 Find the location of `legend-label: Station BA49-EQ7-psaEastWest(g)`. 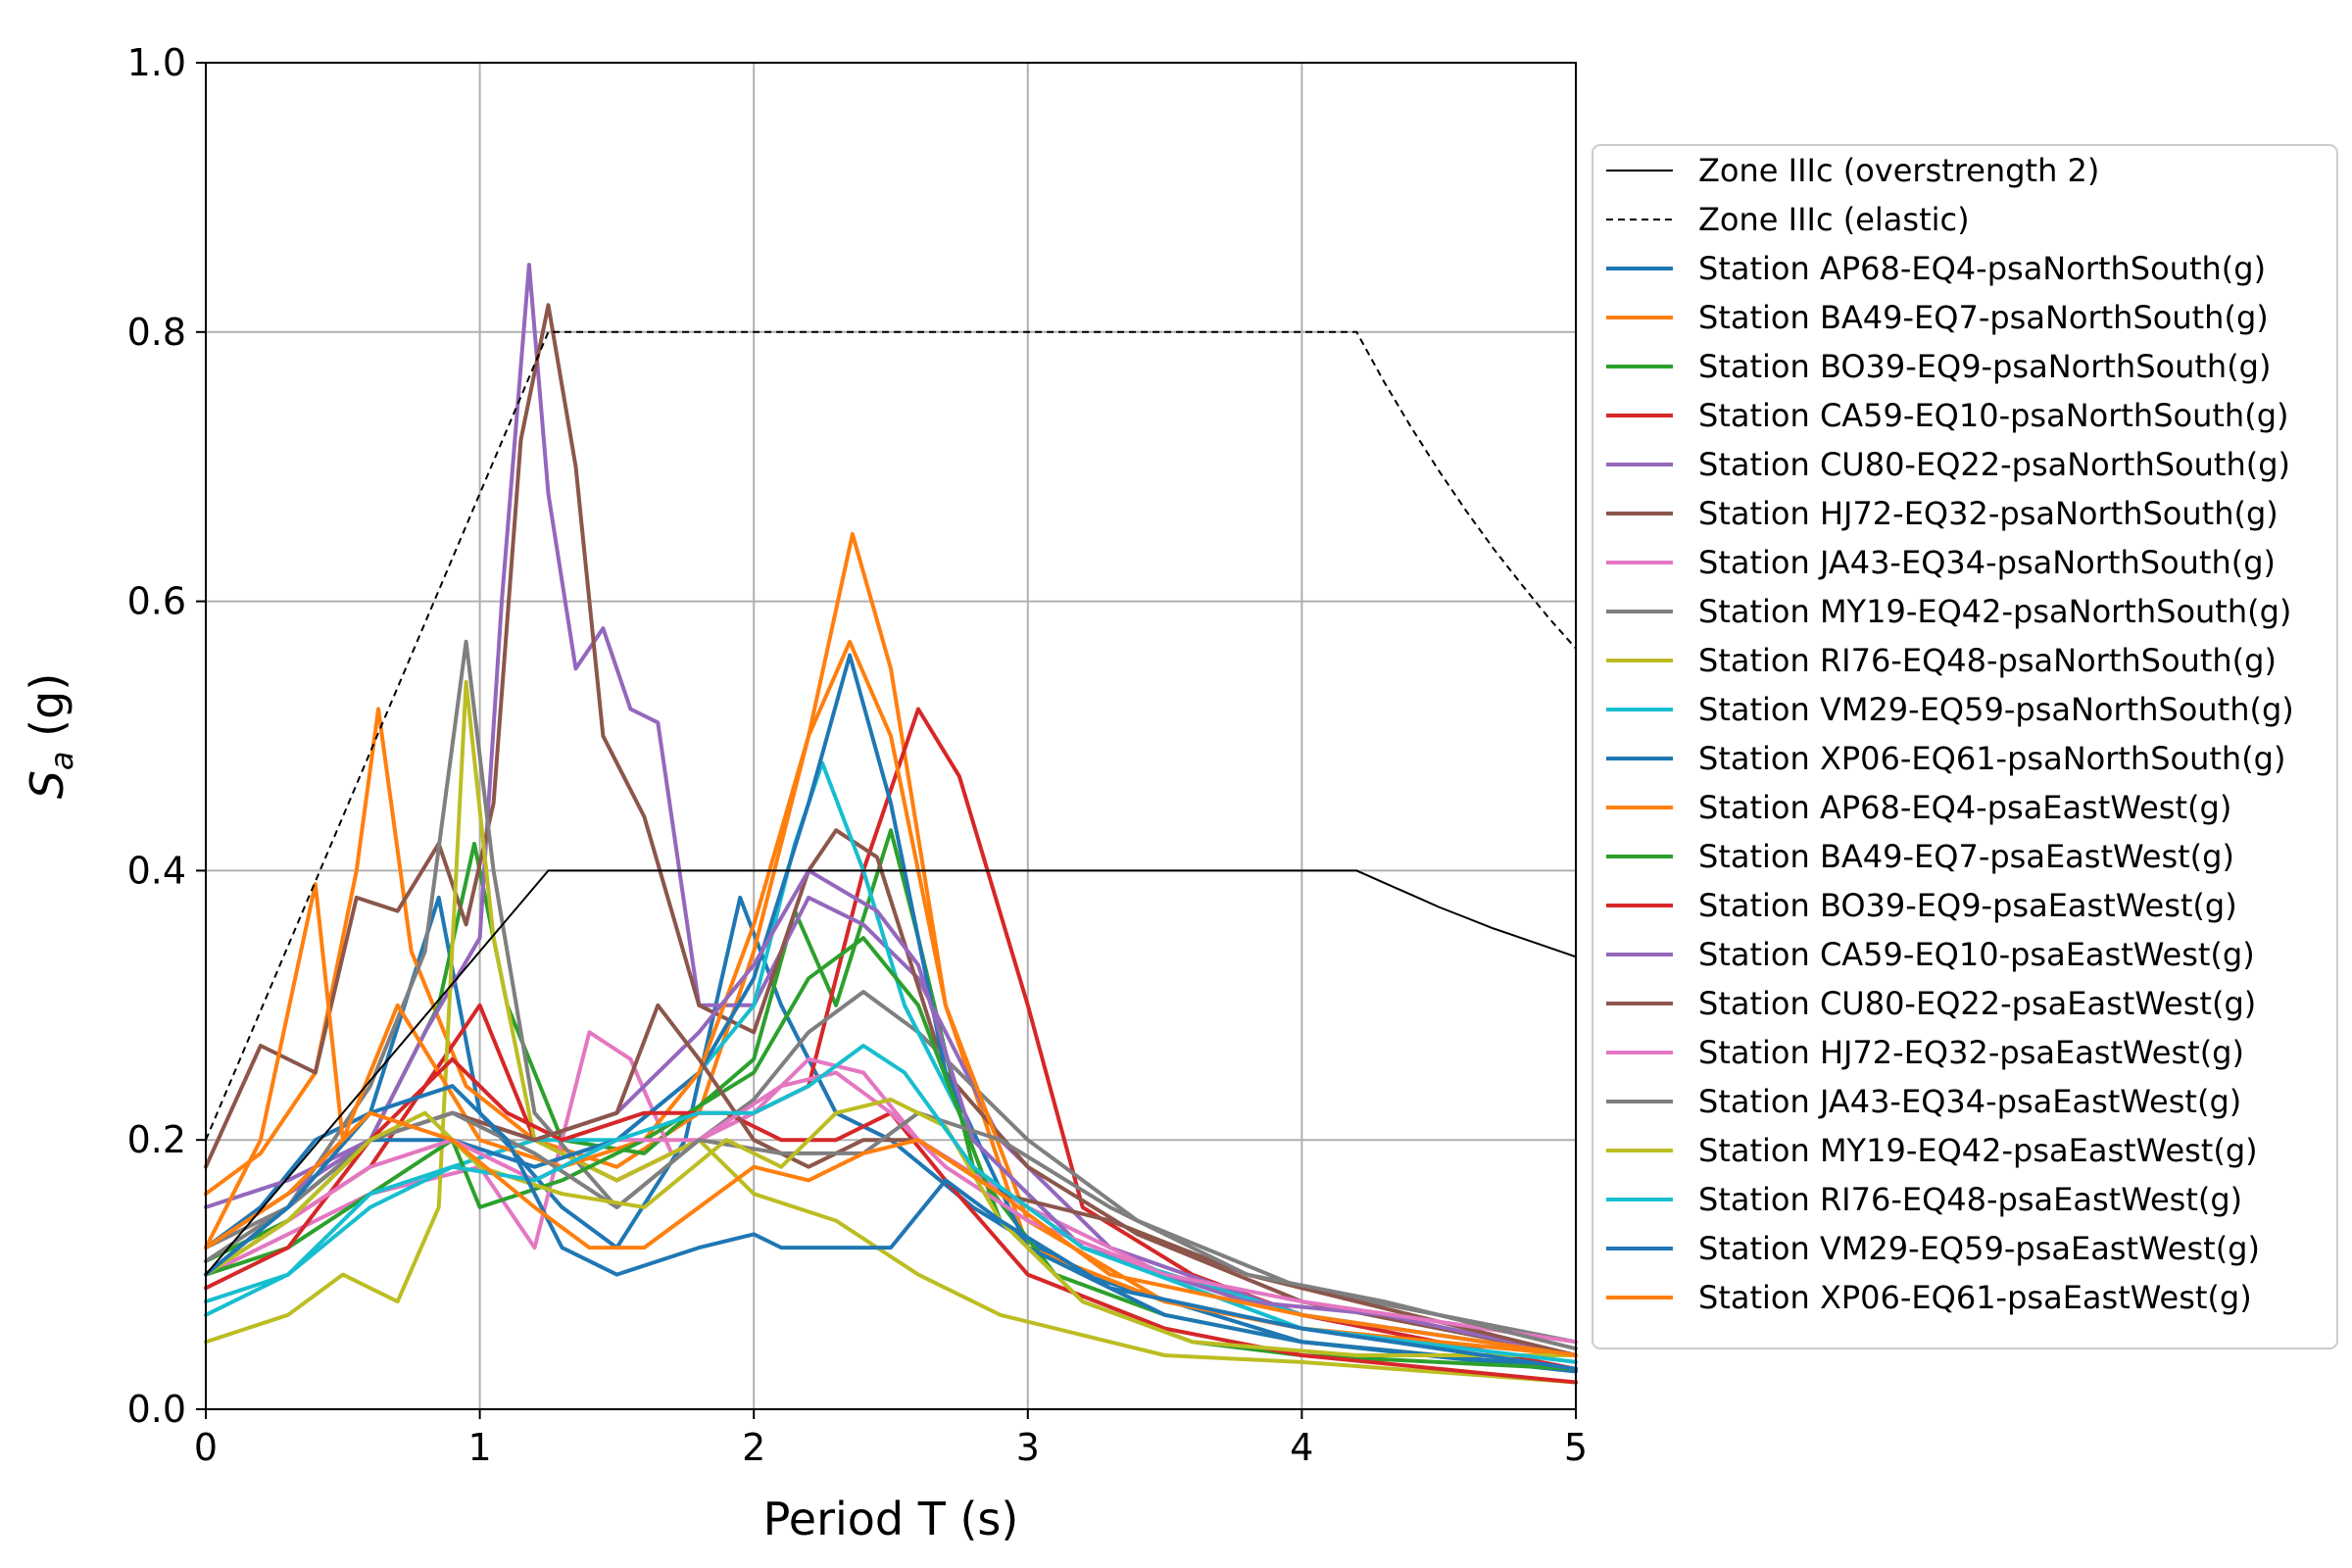

legend-label: Station BA49-EQ7-psaEastWest(g) is located at coordinates (1966, 856).